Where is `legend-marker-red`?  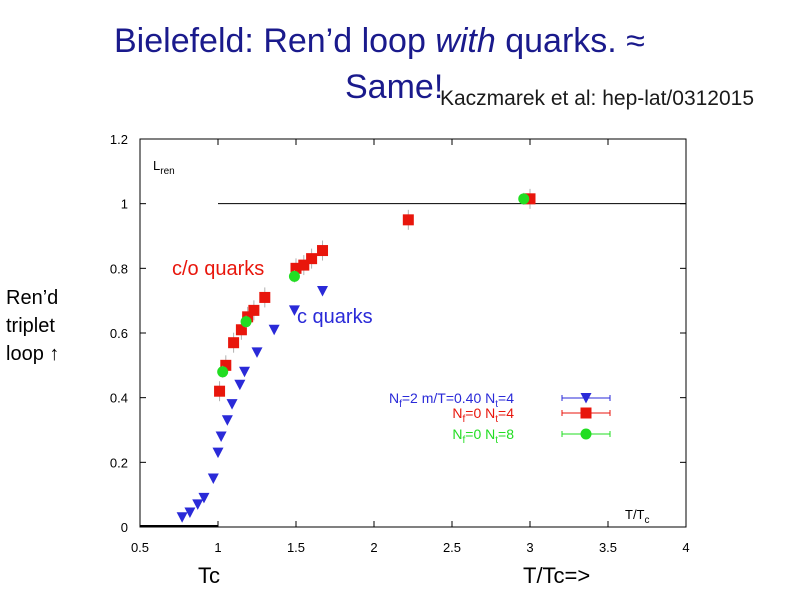
legend-marker-red is located at coordinates (586, 413).